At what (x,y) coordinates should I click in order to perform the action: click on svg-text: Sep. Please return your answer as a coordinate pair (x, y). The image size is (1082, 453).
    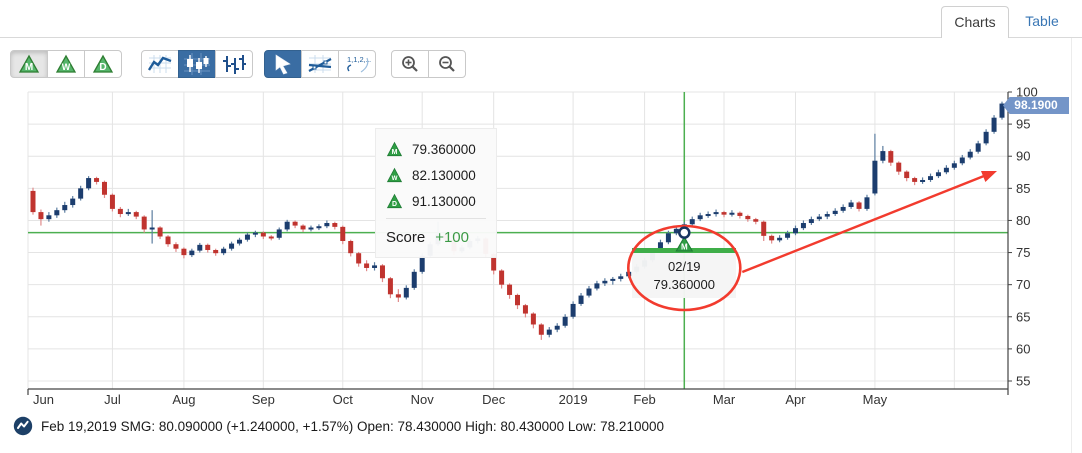
    Looking at the image, I should click on (263, 399).